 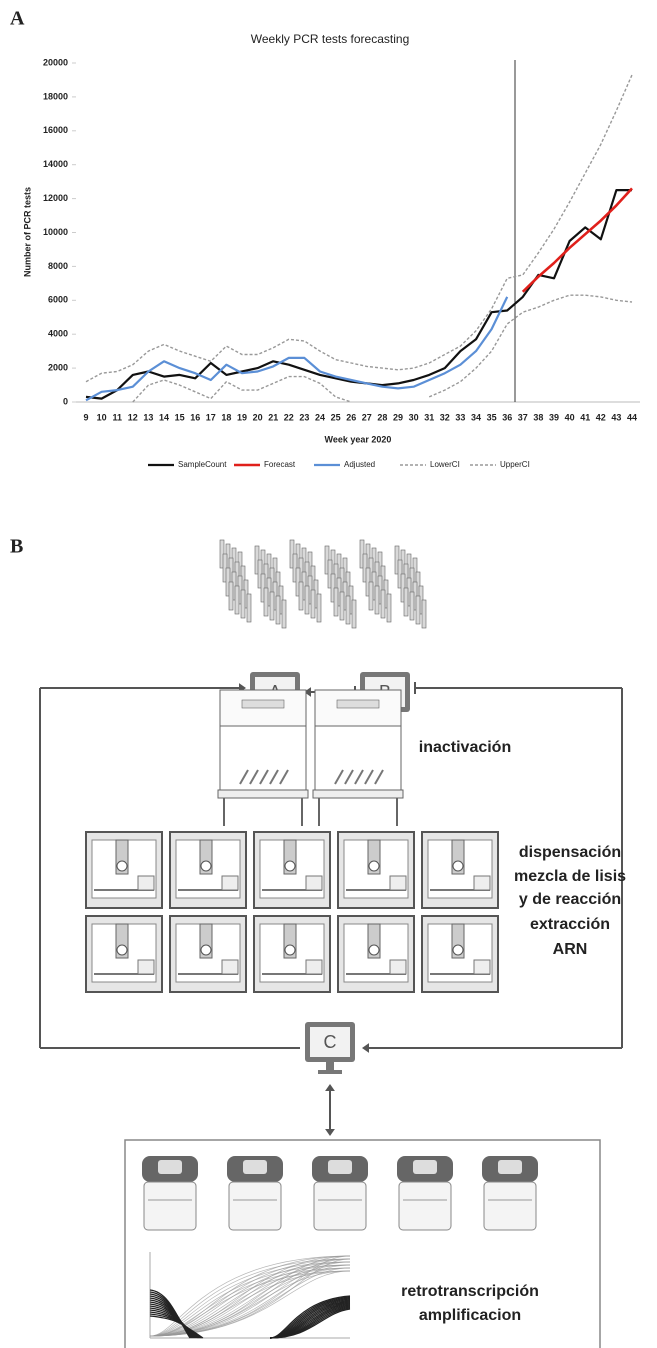 What do you see at coordinates (570, 852) in the screenshot?
I see `step-caption: dispensación` at bounding box center [570, 852].